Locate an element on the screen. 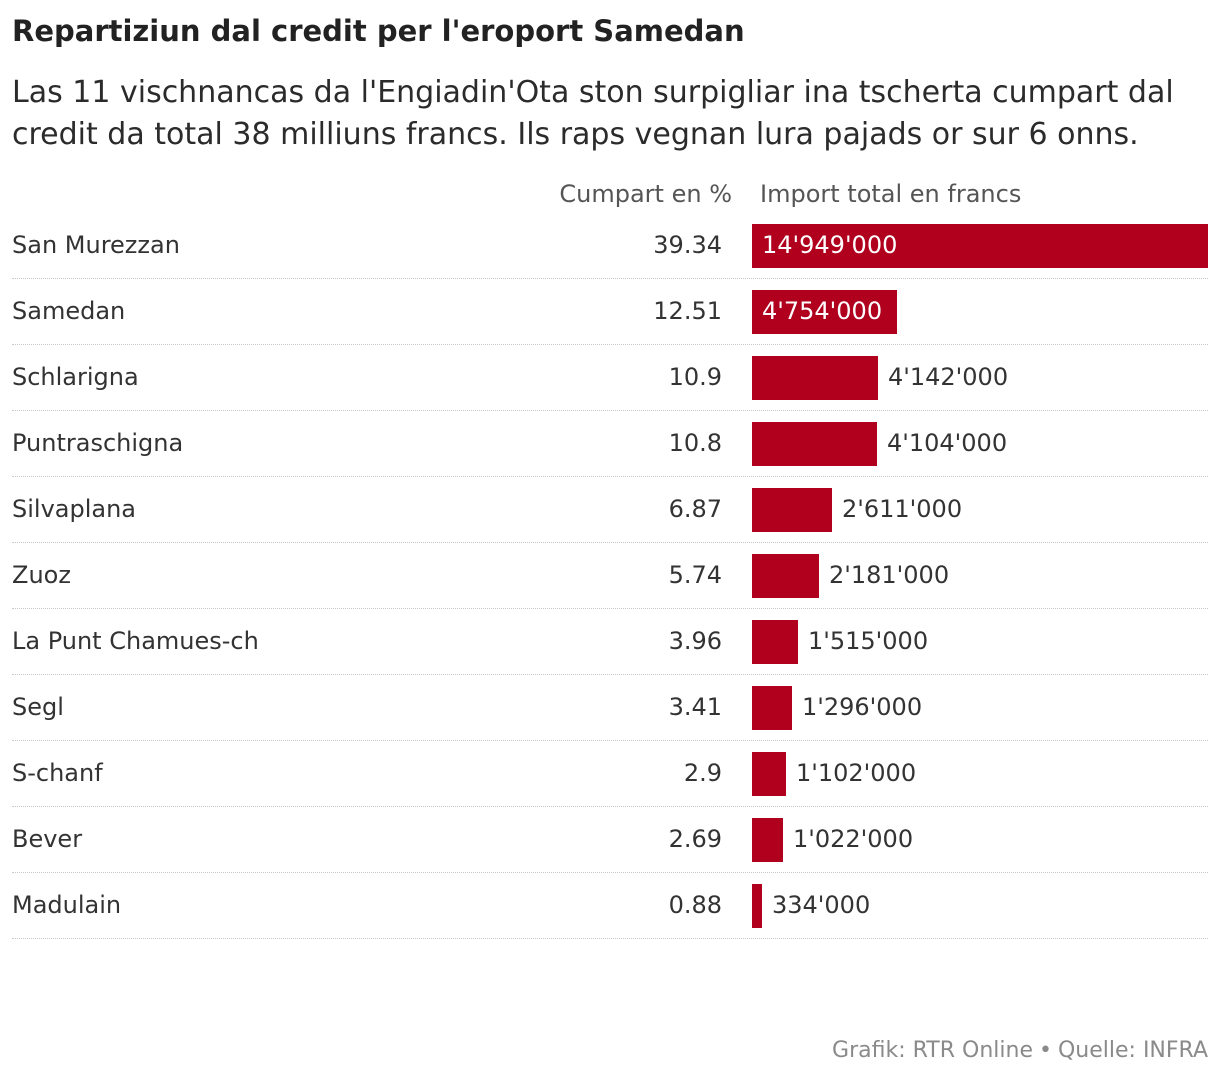 The width and height of the screenshot is (1220, 1086). row-name: Schlarigna is located at coordinates (75, 377).